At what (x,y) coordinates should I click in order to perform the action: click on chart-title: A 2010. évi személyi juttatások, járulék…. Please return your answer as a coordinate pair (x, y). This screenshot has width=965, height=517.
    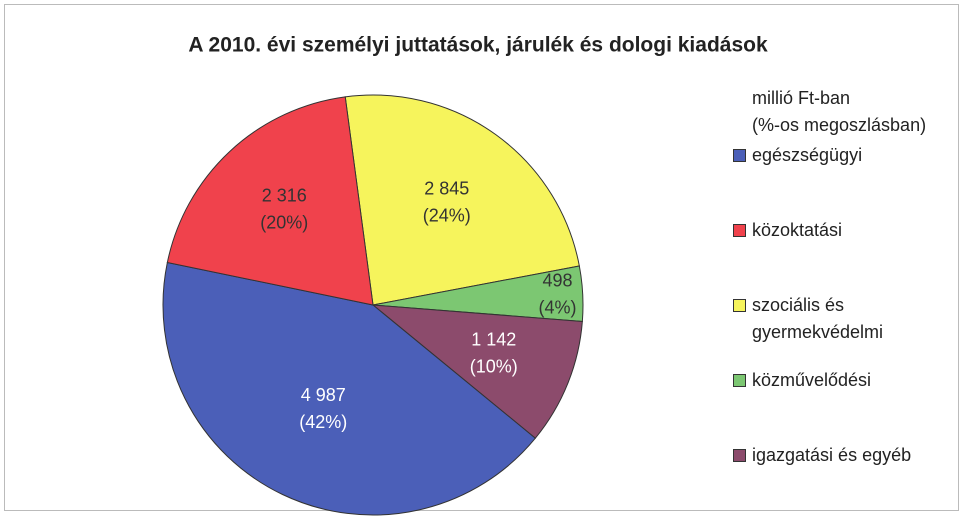
    Looking at the image, I should click on (478, 45).